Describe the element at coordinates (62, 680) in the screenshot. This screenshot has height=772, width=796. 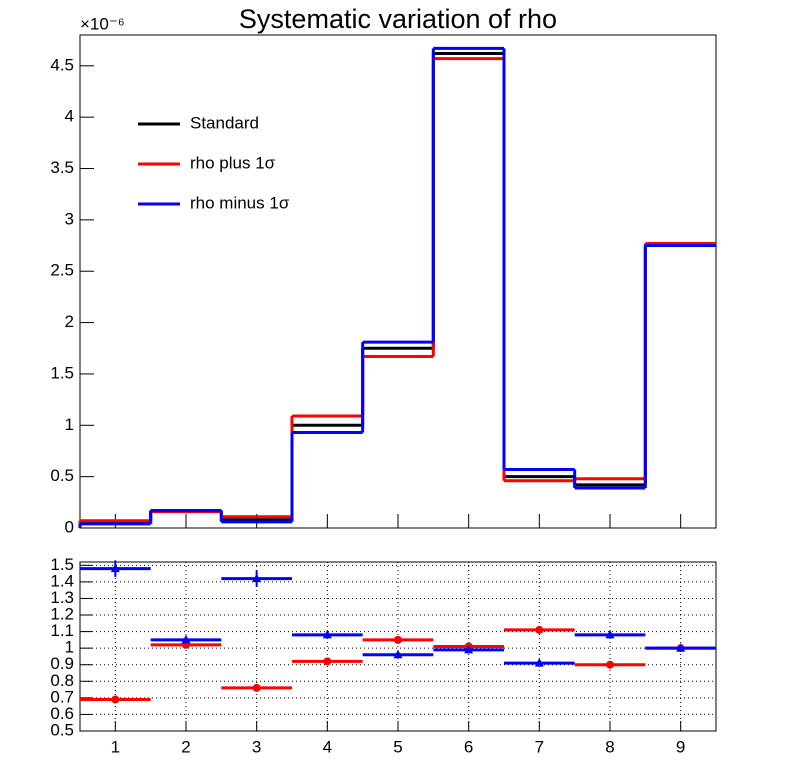
I see `y-tick-label: 0.8` at that location.